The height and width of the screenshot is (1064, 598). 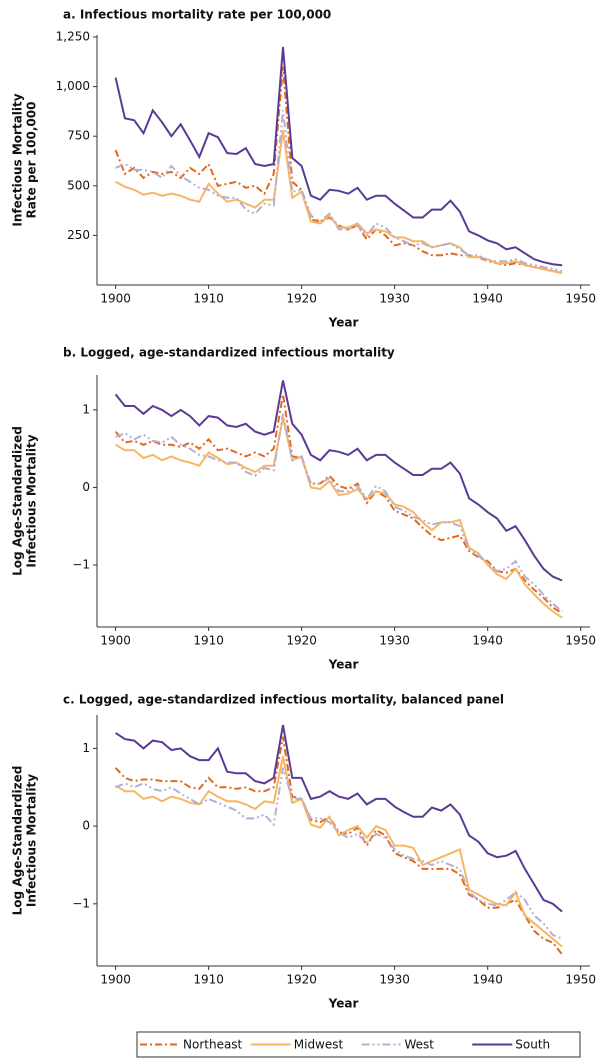 What do you see at coordinates (78, 235) in the screenshot?
I see `y-tick-label: 250` at bounding box center [78, 235].